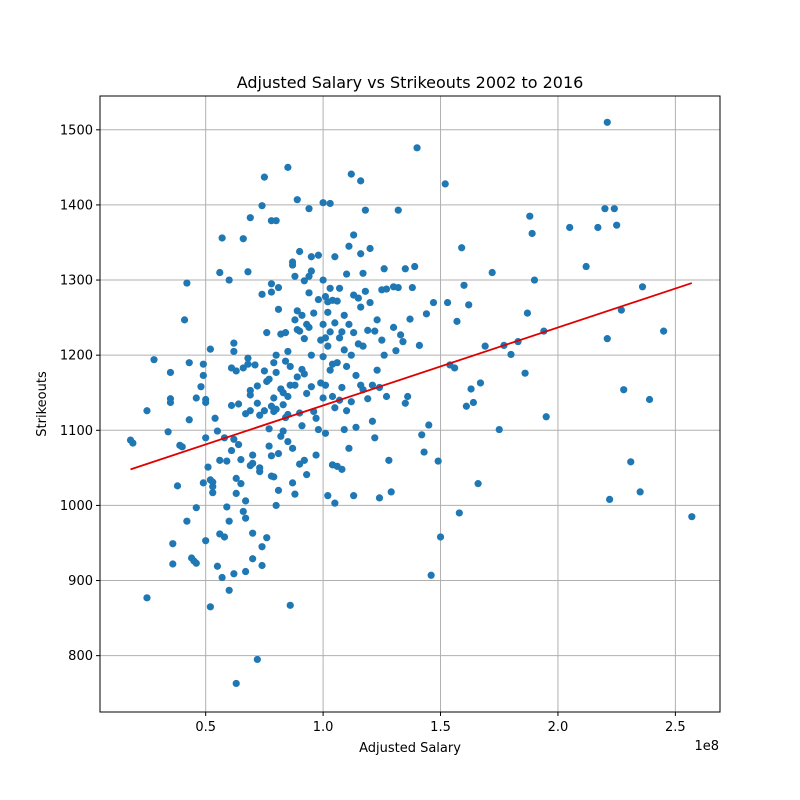  Describe the element at coordinates (440, 727) in the screenshot. I see `x-tick-label: 1.5` at that location.